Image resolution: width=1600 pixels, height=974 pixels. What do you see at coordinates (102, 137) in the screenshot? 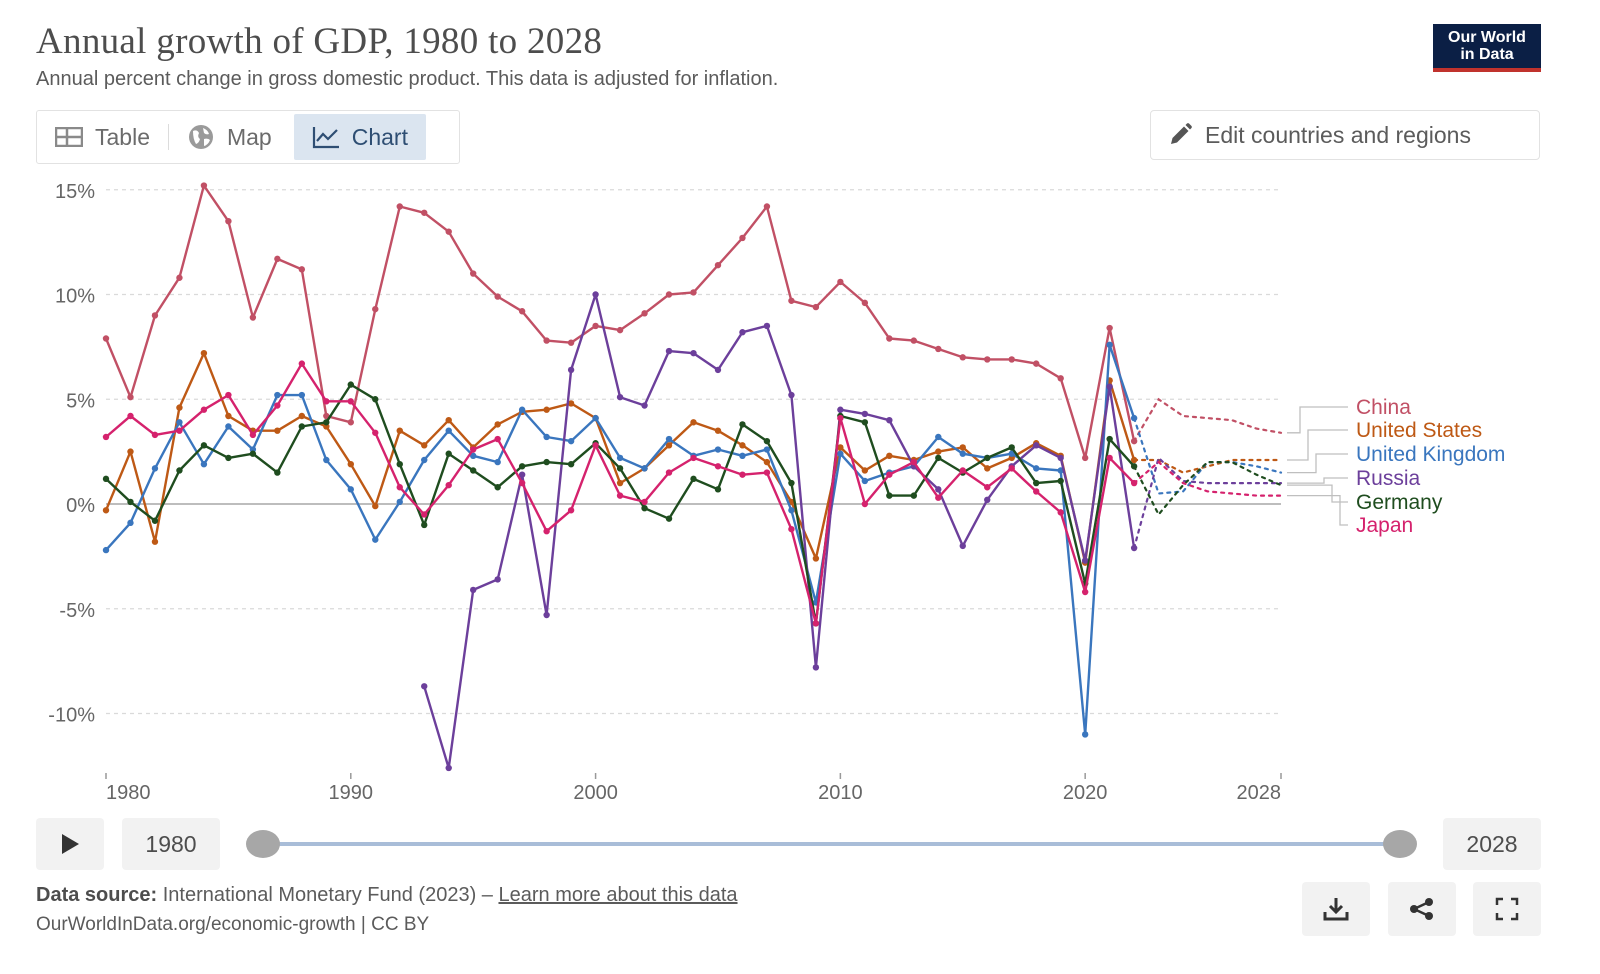
I see `tab-table: Table` at bounding box center [102, 137].